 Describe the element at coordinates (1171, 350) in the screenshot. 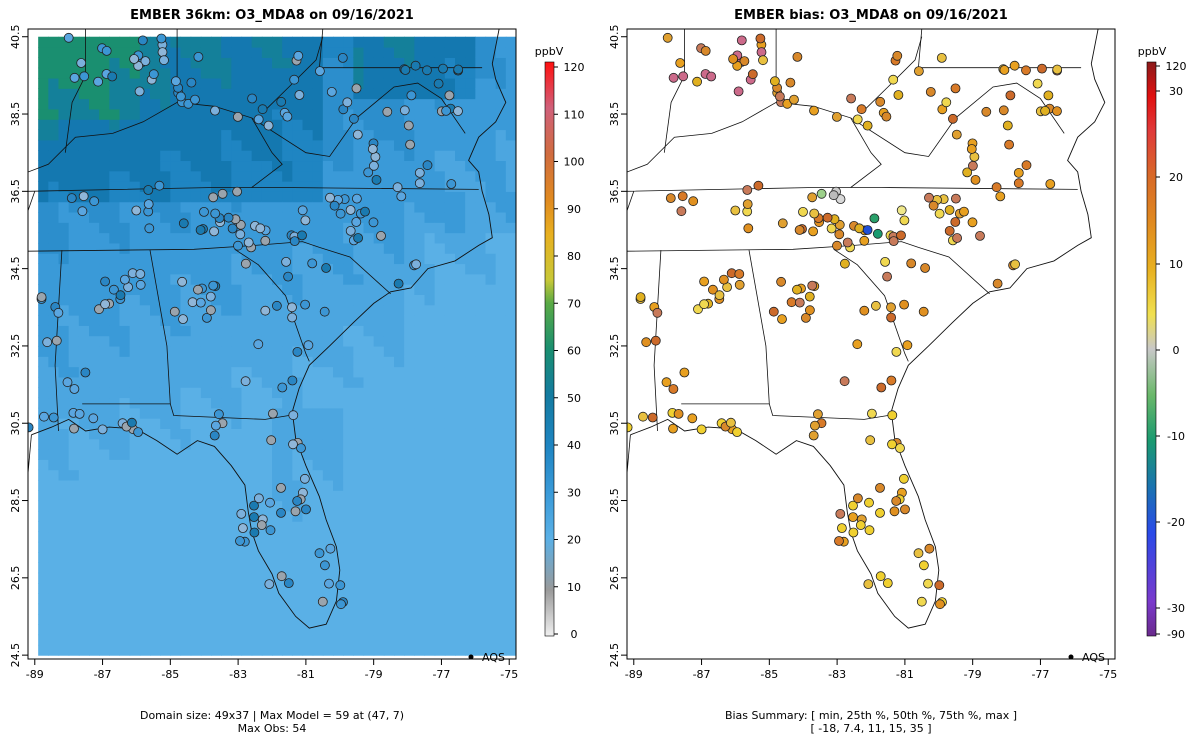

I see `right-colorbar-ticks: -90 -30 -20 -10 0 10 20 30 120` at that location.